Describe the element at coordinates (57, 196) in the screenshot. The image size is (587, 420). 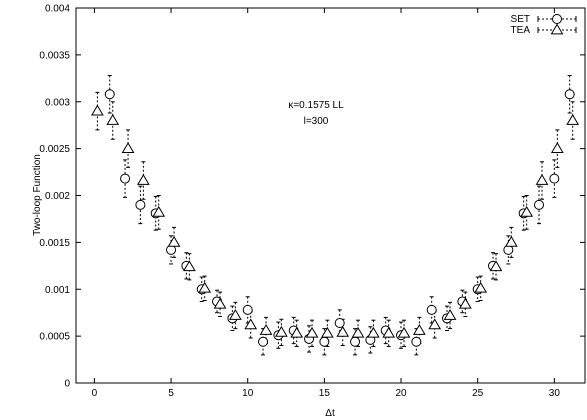
I see `y-tick-label: 0.002` at that location.